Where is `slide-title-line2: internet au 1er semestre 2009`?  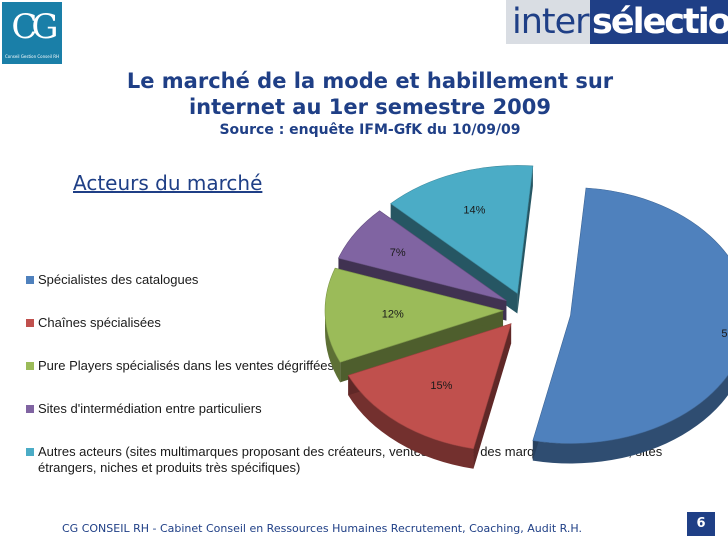
slide-title-line2: internet au 1er semestre 2009 is located at coordinates (370, 107).